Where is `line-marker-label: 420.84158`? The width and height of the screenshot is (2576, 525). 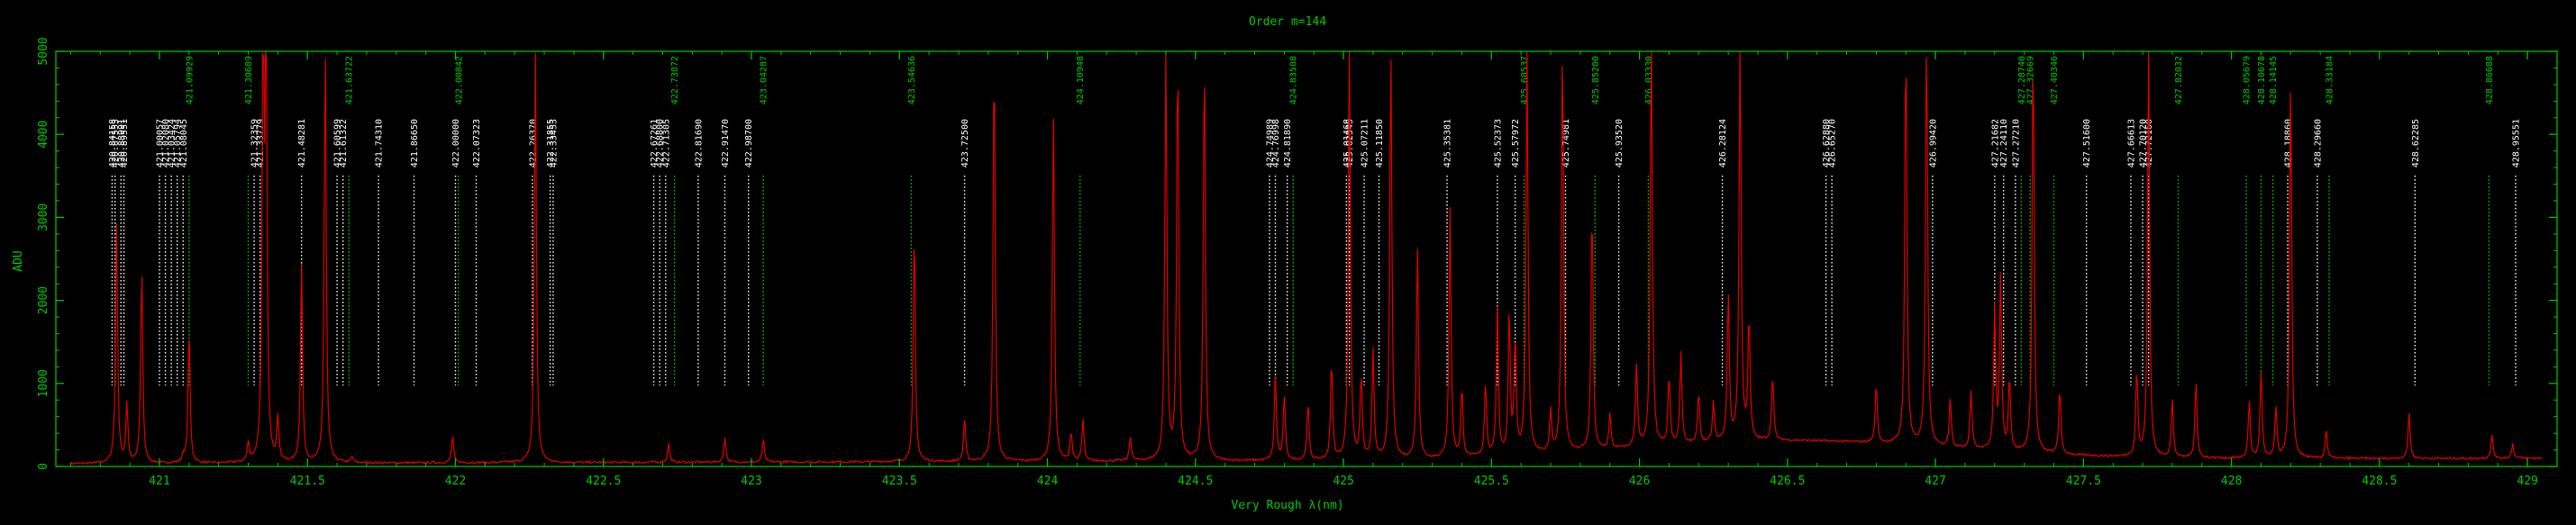
line-marker-label: 420.84158 is located at coordinates (113, 143).